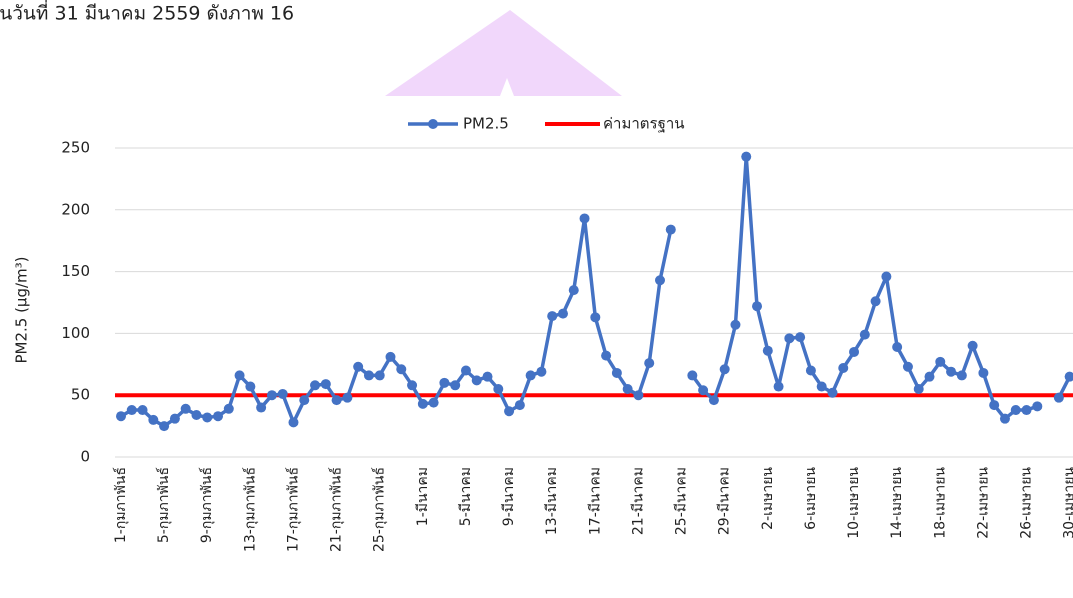 The height and width of the screenshot is (598, 1073). Describe the element at coordinates (423, 496) in the screenshot. I see `x-tick-label: 1-มีนาคม` at that location.